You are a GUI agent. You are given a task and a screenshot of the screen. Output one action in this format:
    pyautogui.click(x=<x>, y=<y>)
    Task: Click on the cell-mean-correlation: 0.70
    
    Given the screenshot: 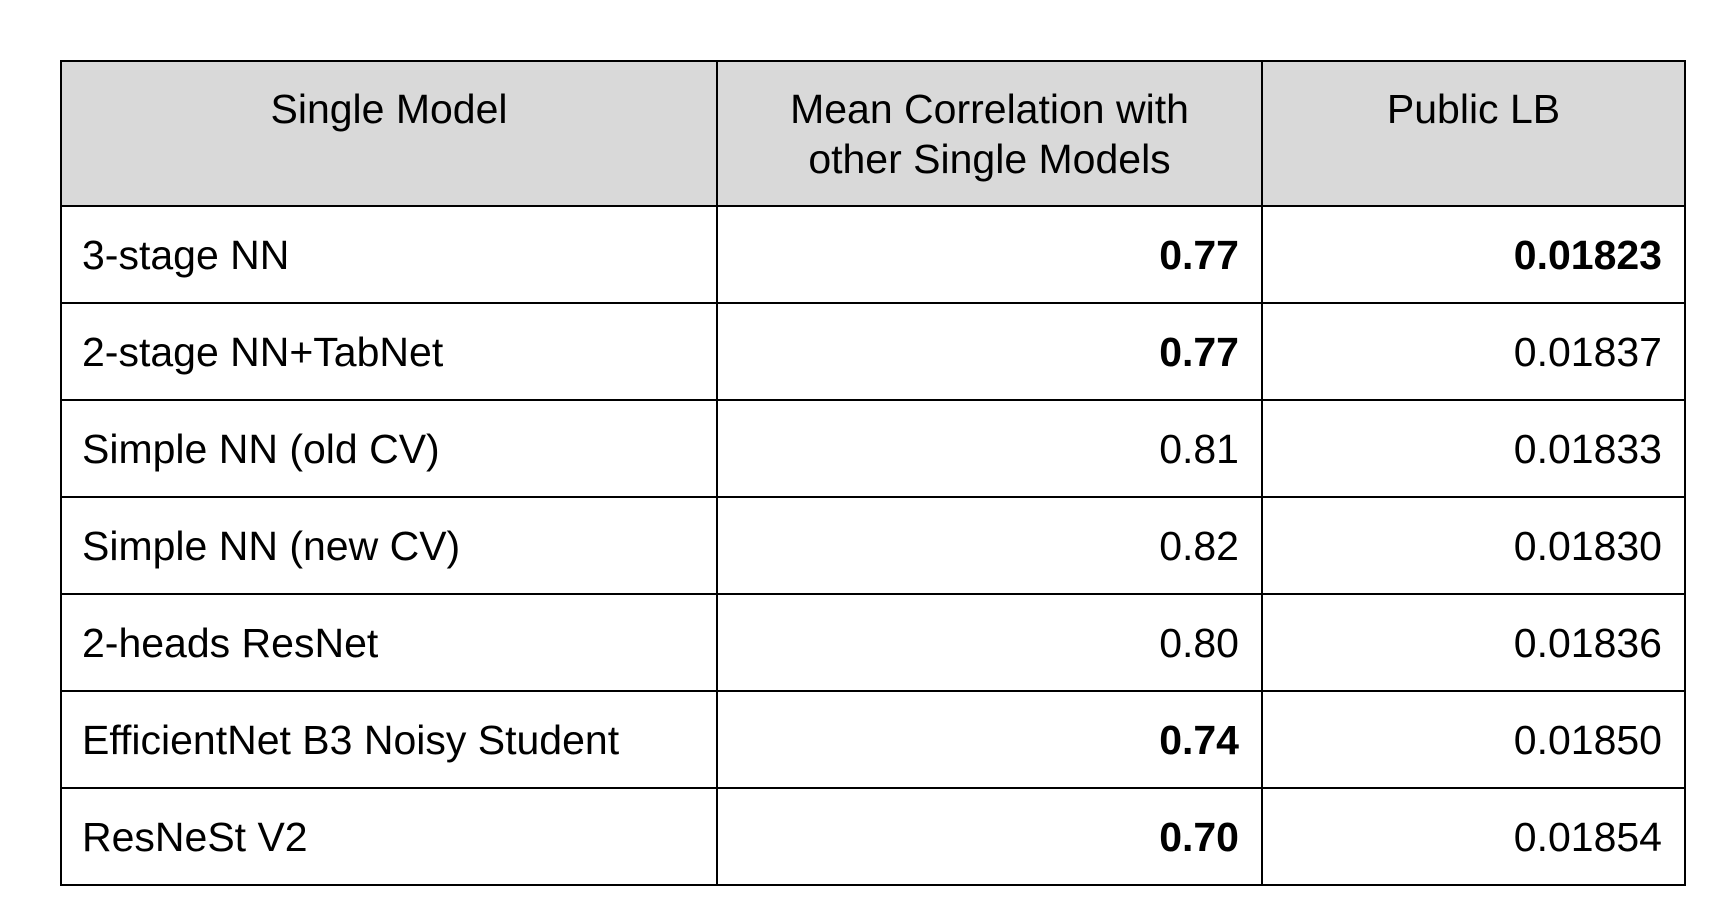 What is the action you would take?
    pyautogui.click(x=989, y=836)
    